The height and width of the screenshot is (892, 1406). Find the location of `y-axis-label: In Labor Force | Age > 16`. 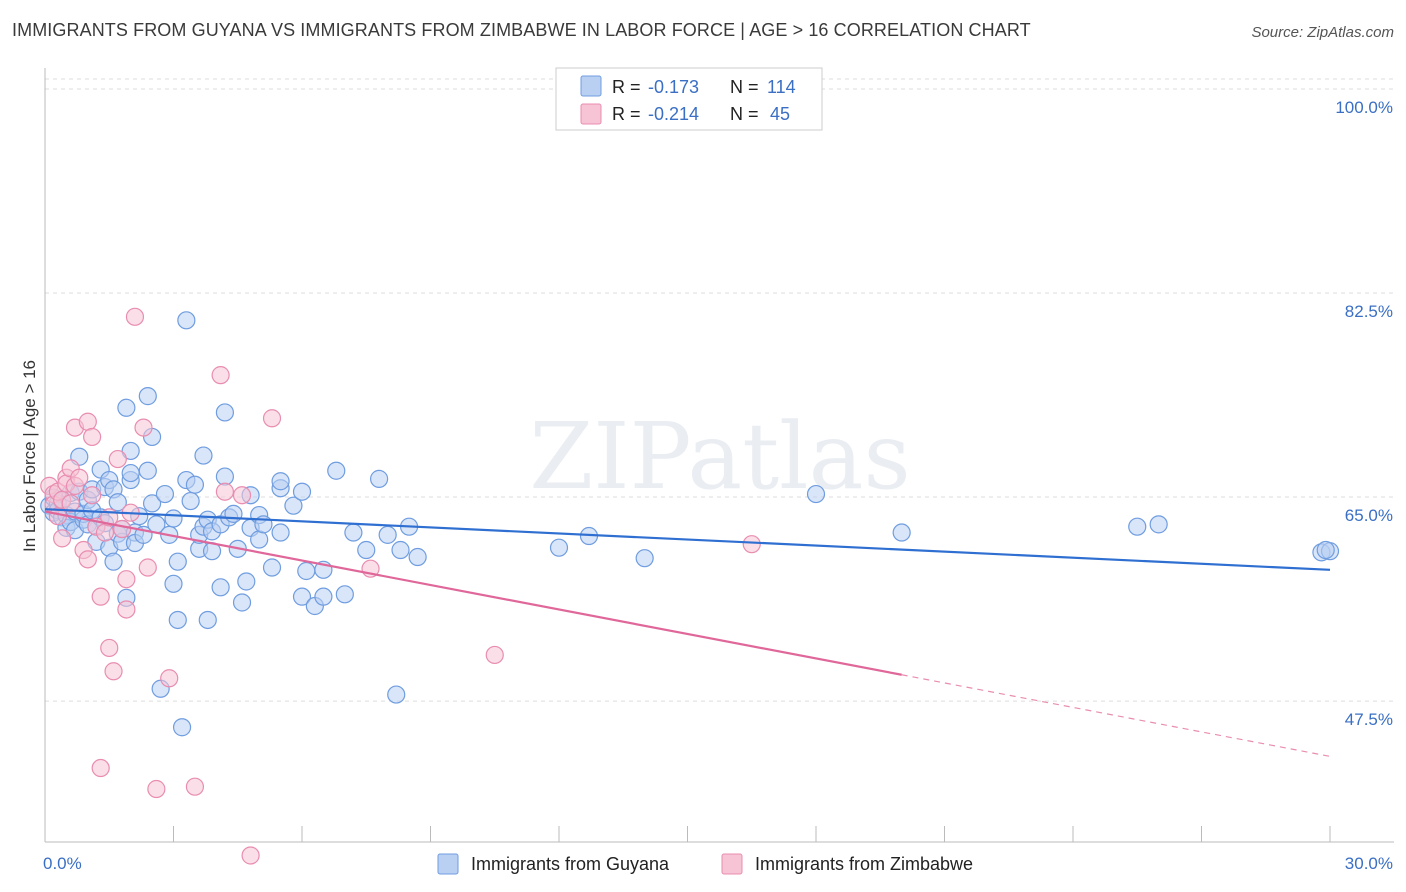

y-axis-label: In Labor Force | Age > 16 is located at coordinates (29, 456).